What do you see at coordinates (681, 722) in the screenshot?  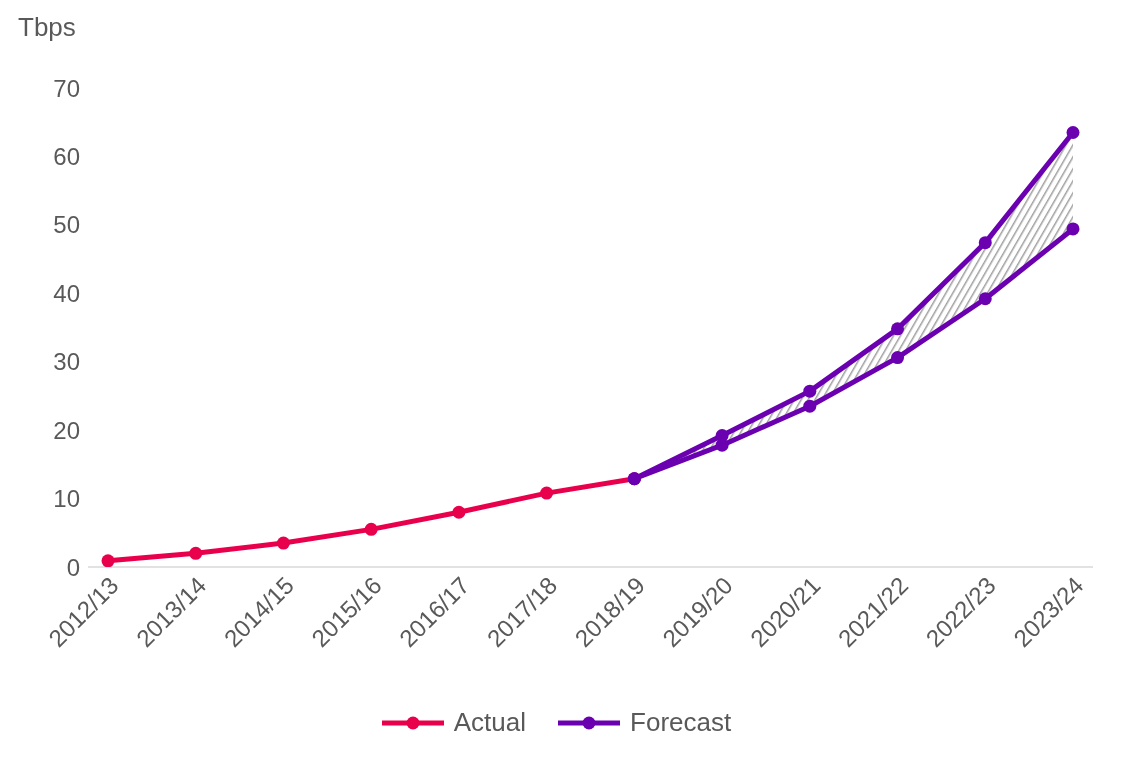 I see `legend-label: Forecast` at bounding box center [681, 722].